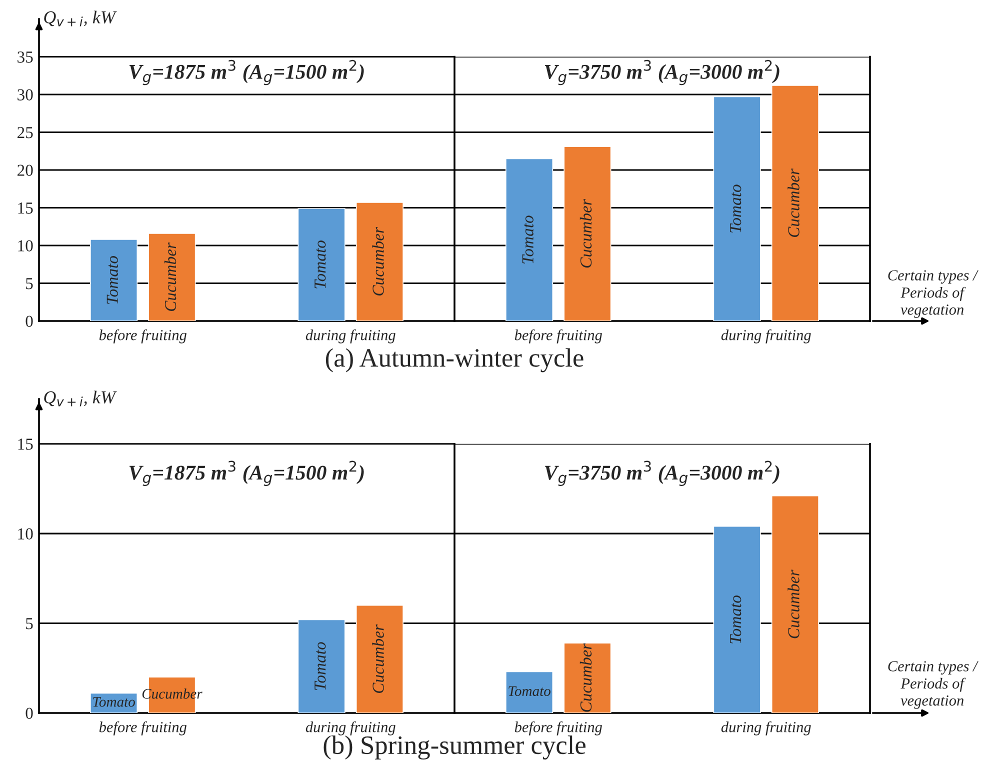 The width and height of the screenshot is (991, 770). Describe the element at coordinates (455, 748) in the screenshot. I see `text: (b) Spring-summer cycle` at that location.